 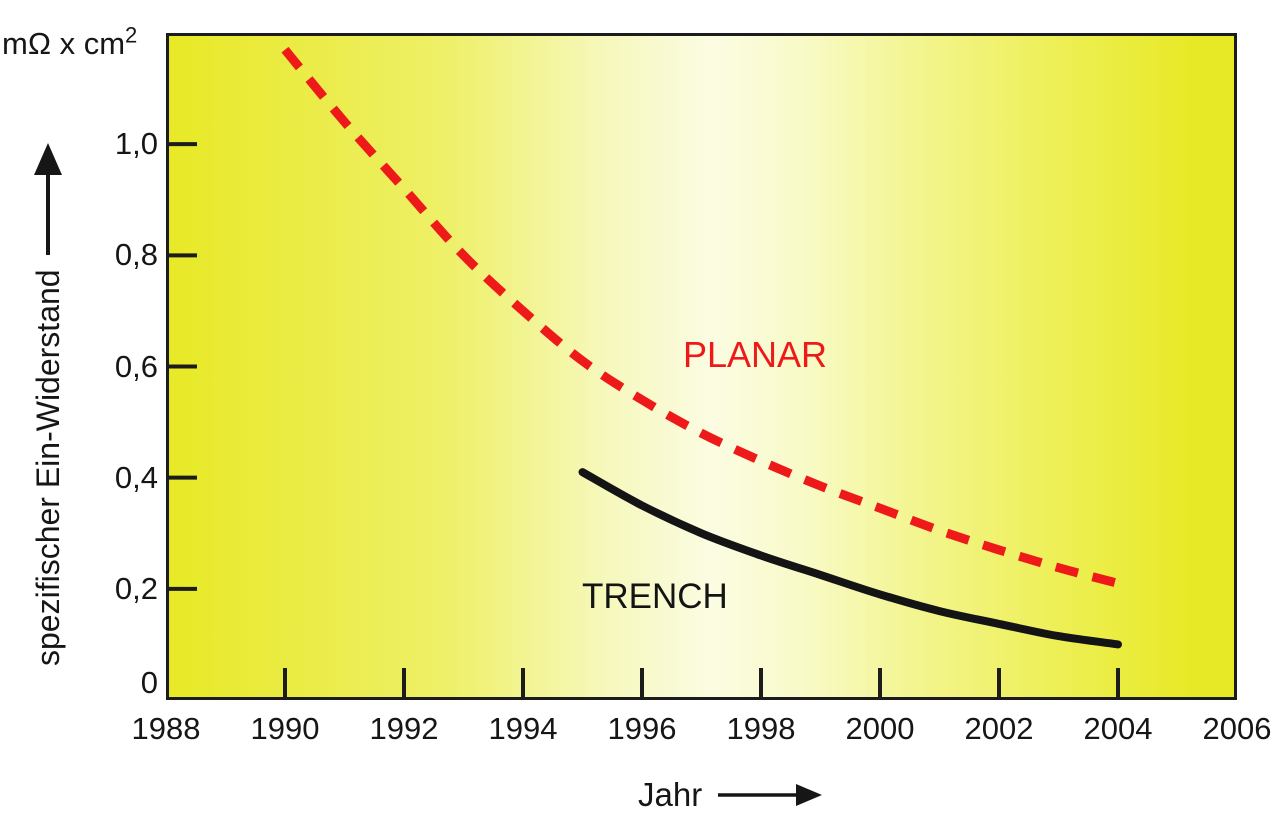 I want to click on x-tick-label: 1996, so click(x=642, y=728).